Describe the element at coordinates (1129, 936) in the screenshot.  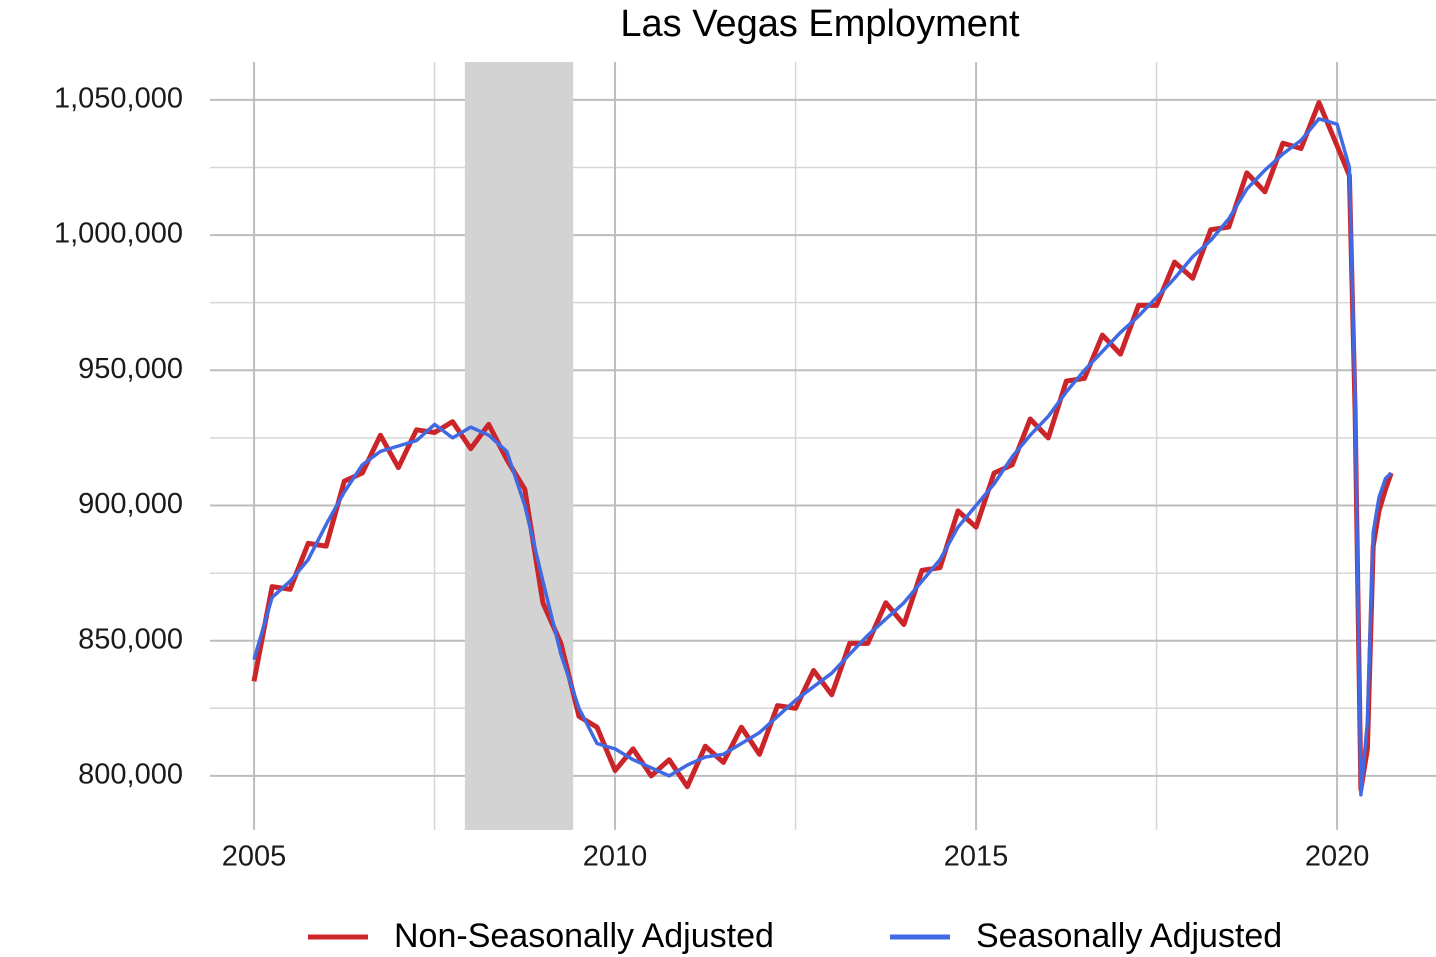
I see `legend-label: Seasonally Adjusted` at that location.